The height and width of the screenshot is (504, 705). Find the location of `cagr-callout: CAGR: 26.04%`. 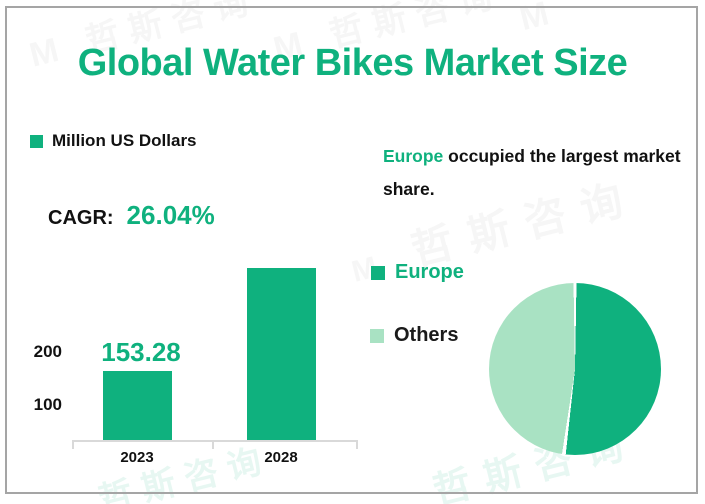

cagr-callout: CAGR: 26.04% is located at coordinates (131, 215).